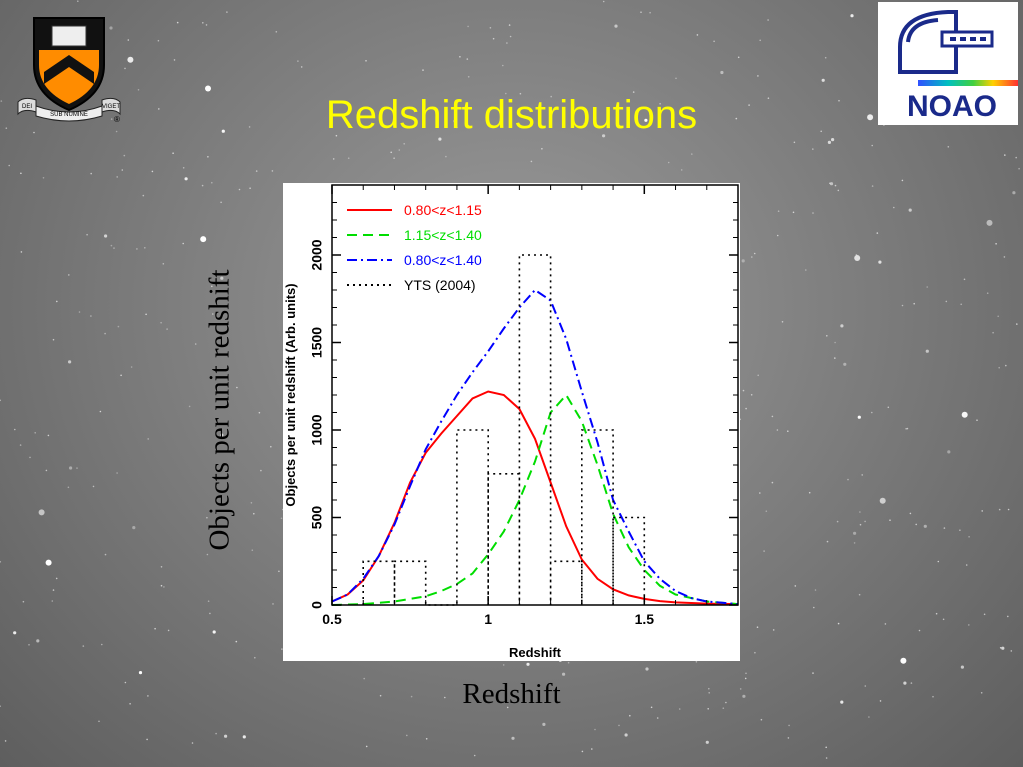 The width and height of the screenshot is (1023, 767). I want to click on y-tick-label: 2000, so click(317, 254).